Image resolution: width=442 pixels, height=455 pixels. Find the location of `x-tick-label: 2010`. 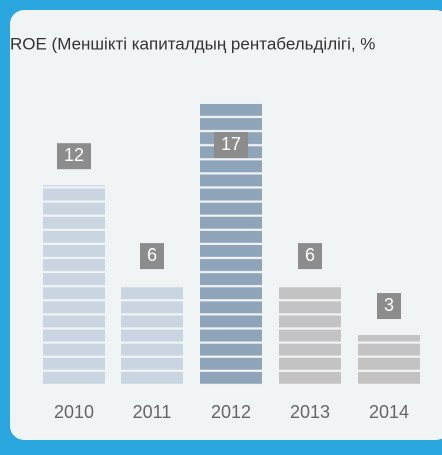

x-tick-label: 2010 is located at coordinates (74, 412).